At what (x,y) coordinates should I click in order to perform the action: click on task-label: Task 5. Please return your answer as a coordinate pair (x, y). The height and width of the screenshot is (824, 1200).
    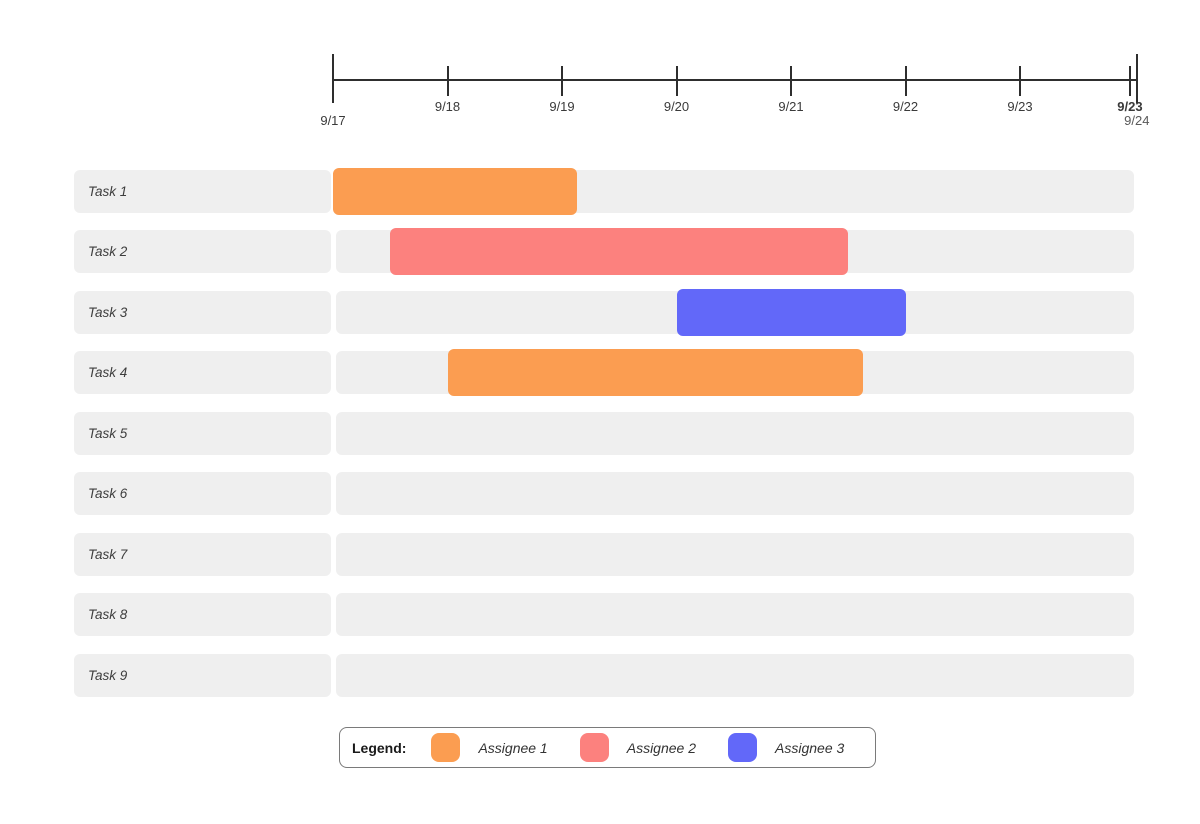
    Looking at the image, I should click on (202, 433).